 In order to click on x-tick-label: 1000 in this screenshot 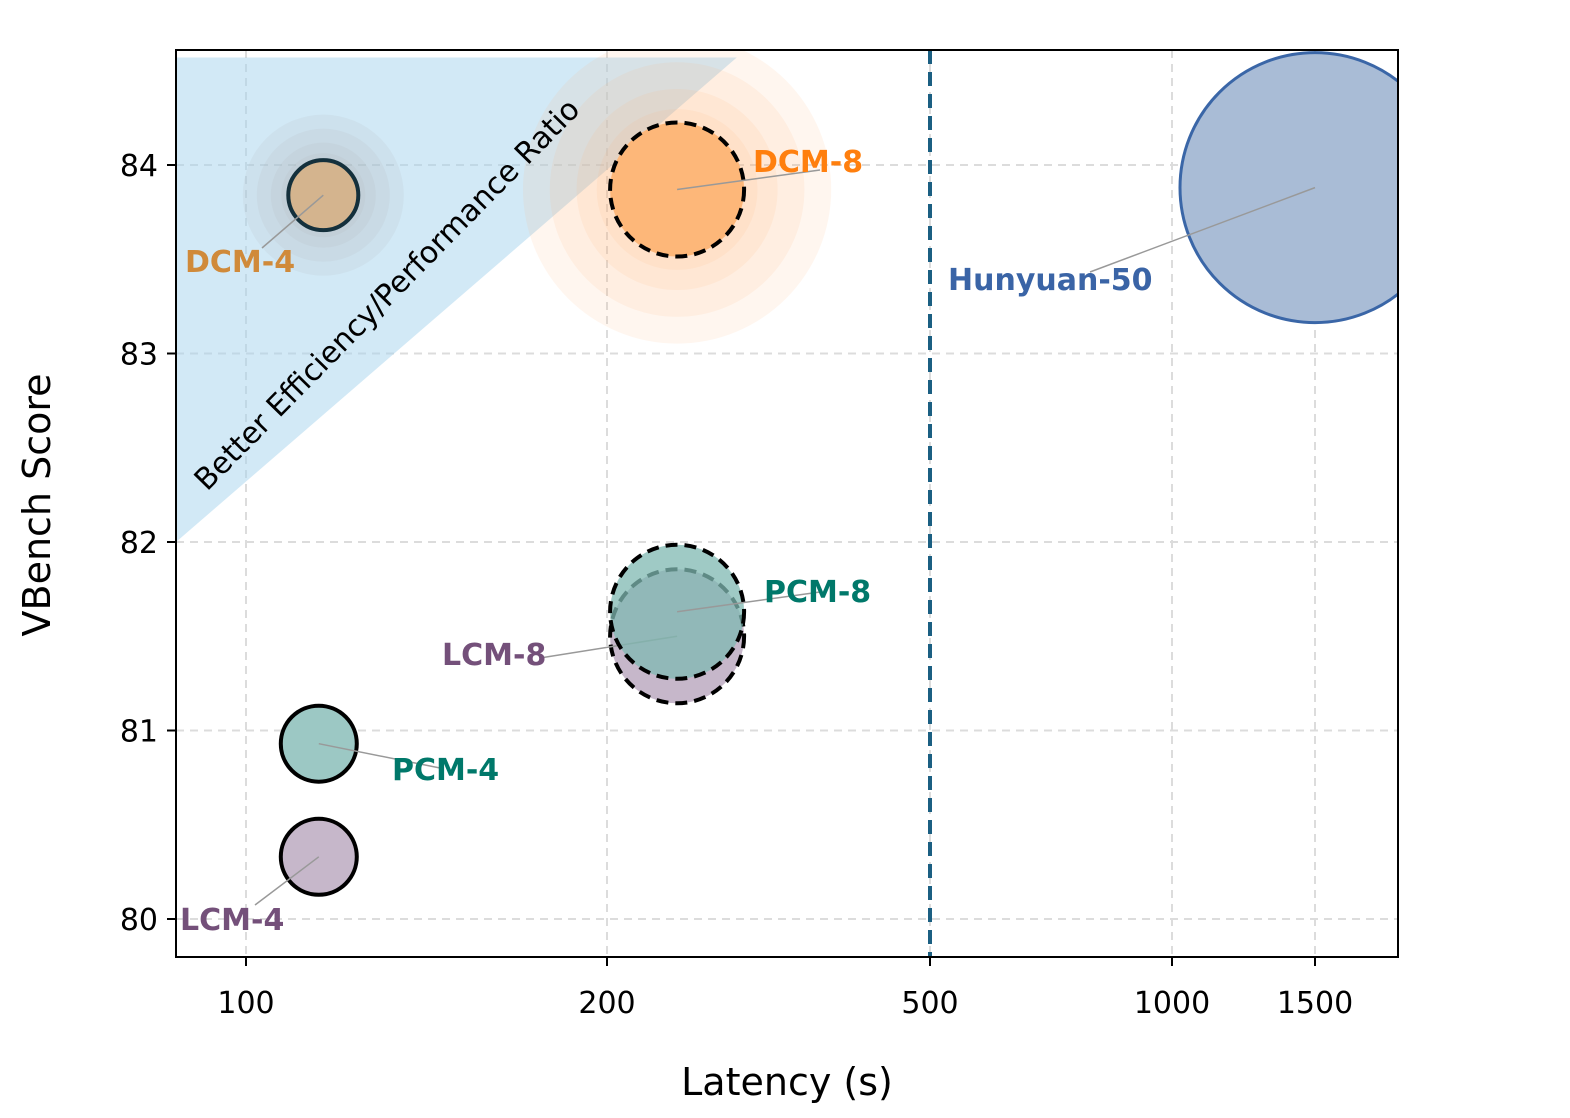, I will do `click(1172, 1003)`.